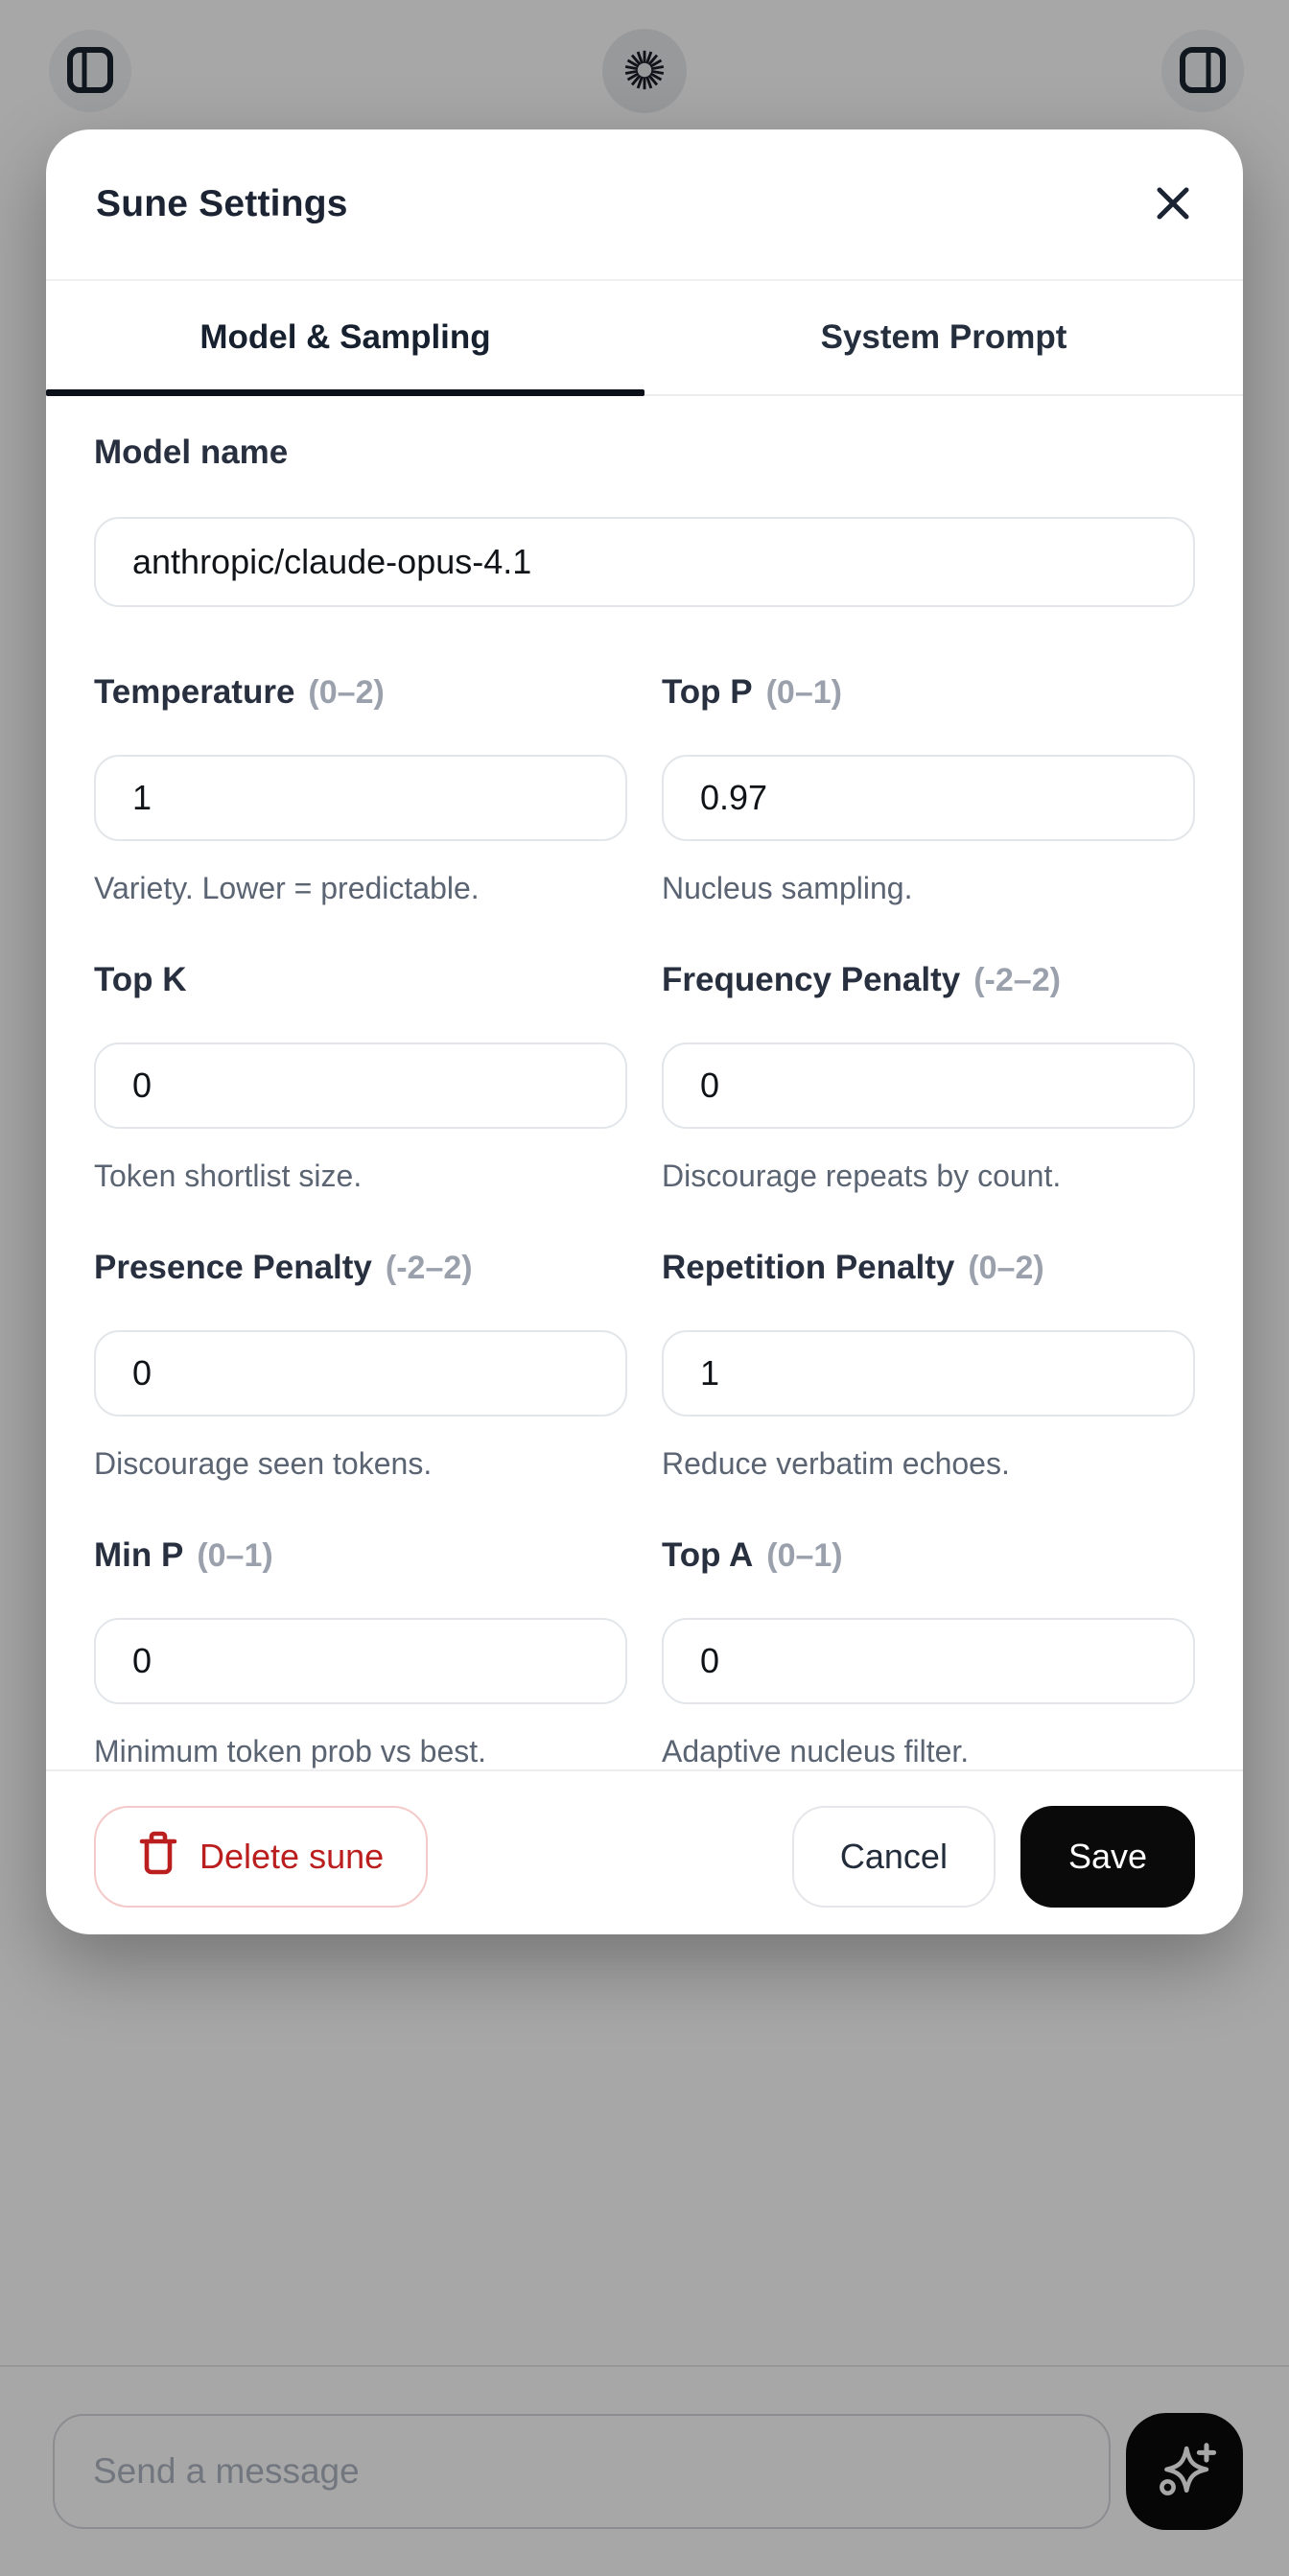  Describe the element at coordinates (290, 1751) in the screenshot. I see `field-help-text: Minimum token prob vs best.` at that location.